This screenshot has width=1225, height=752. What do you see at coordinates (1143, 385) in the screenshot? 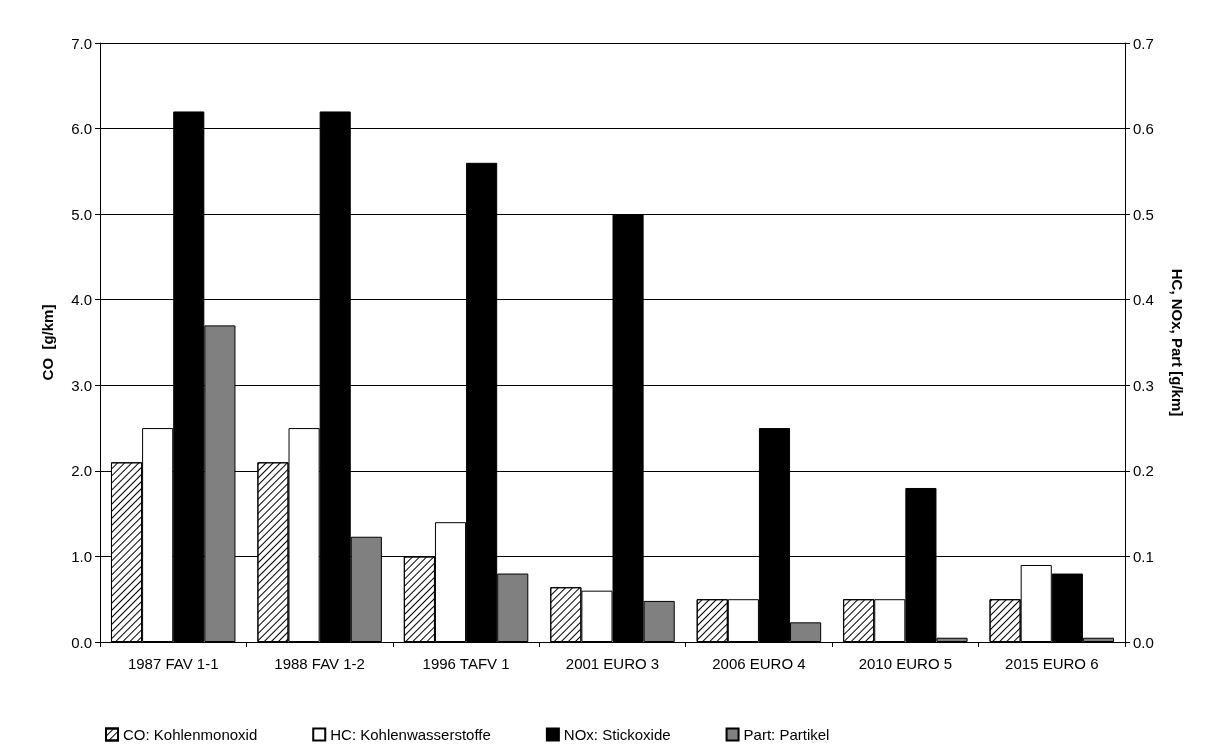
I see `y2-tick-label: 0.3` at bounding box center [1143, 385].